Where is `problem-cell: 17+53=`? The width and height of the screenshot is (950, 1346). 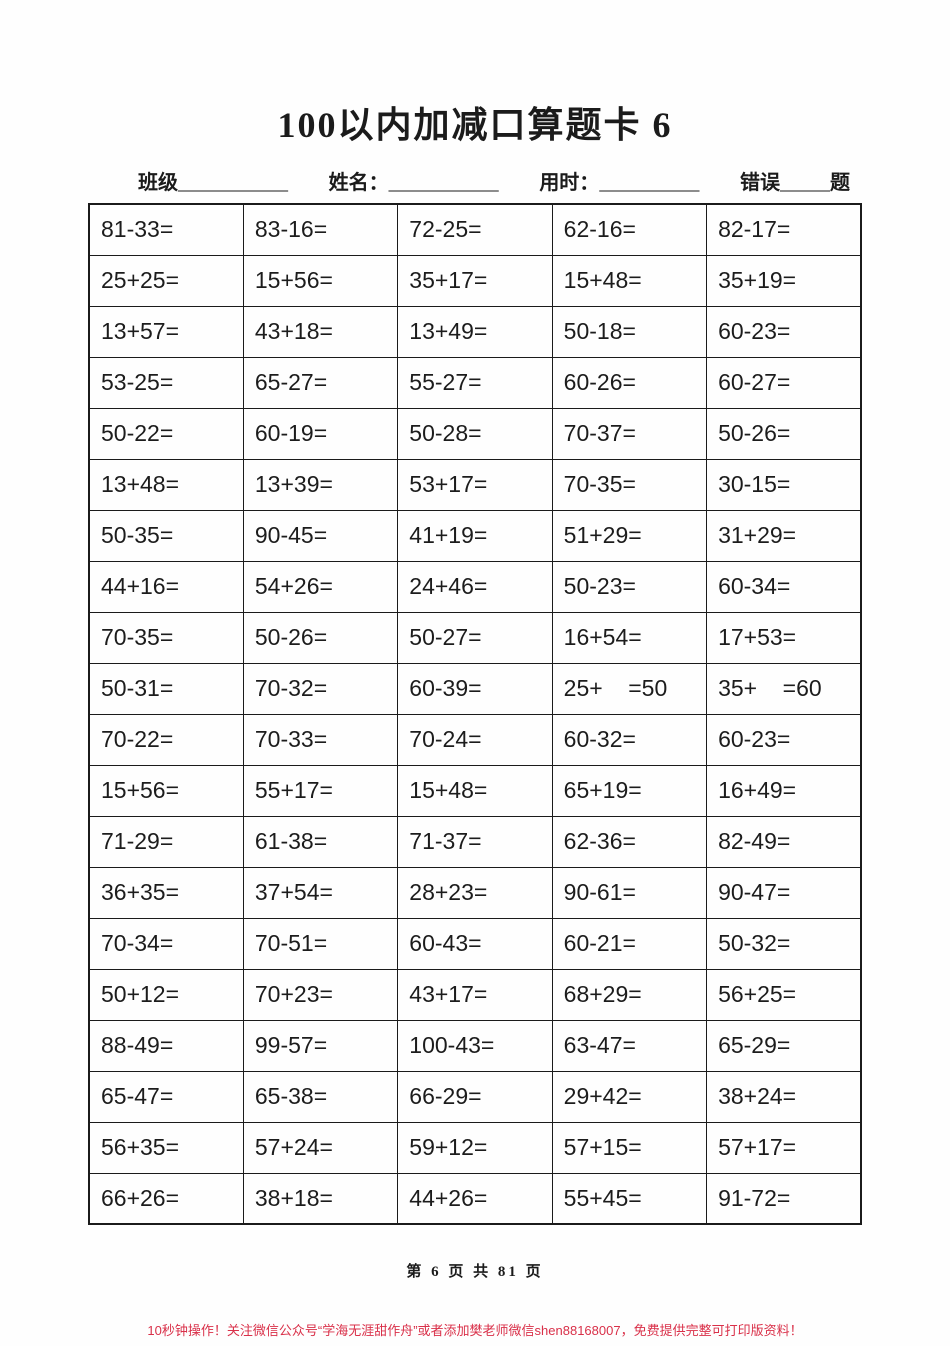 problem-cell: 17+53= is located at coordinates (784, 637).